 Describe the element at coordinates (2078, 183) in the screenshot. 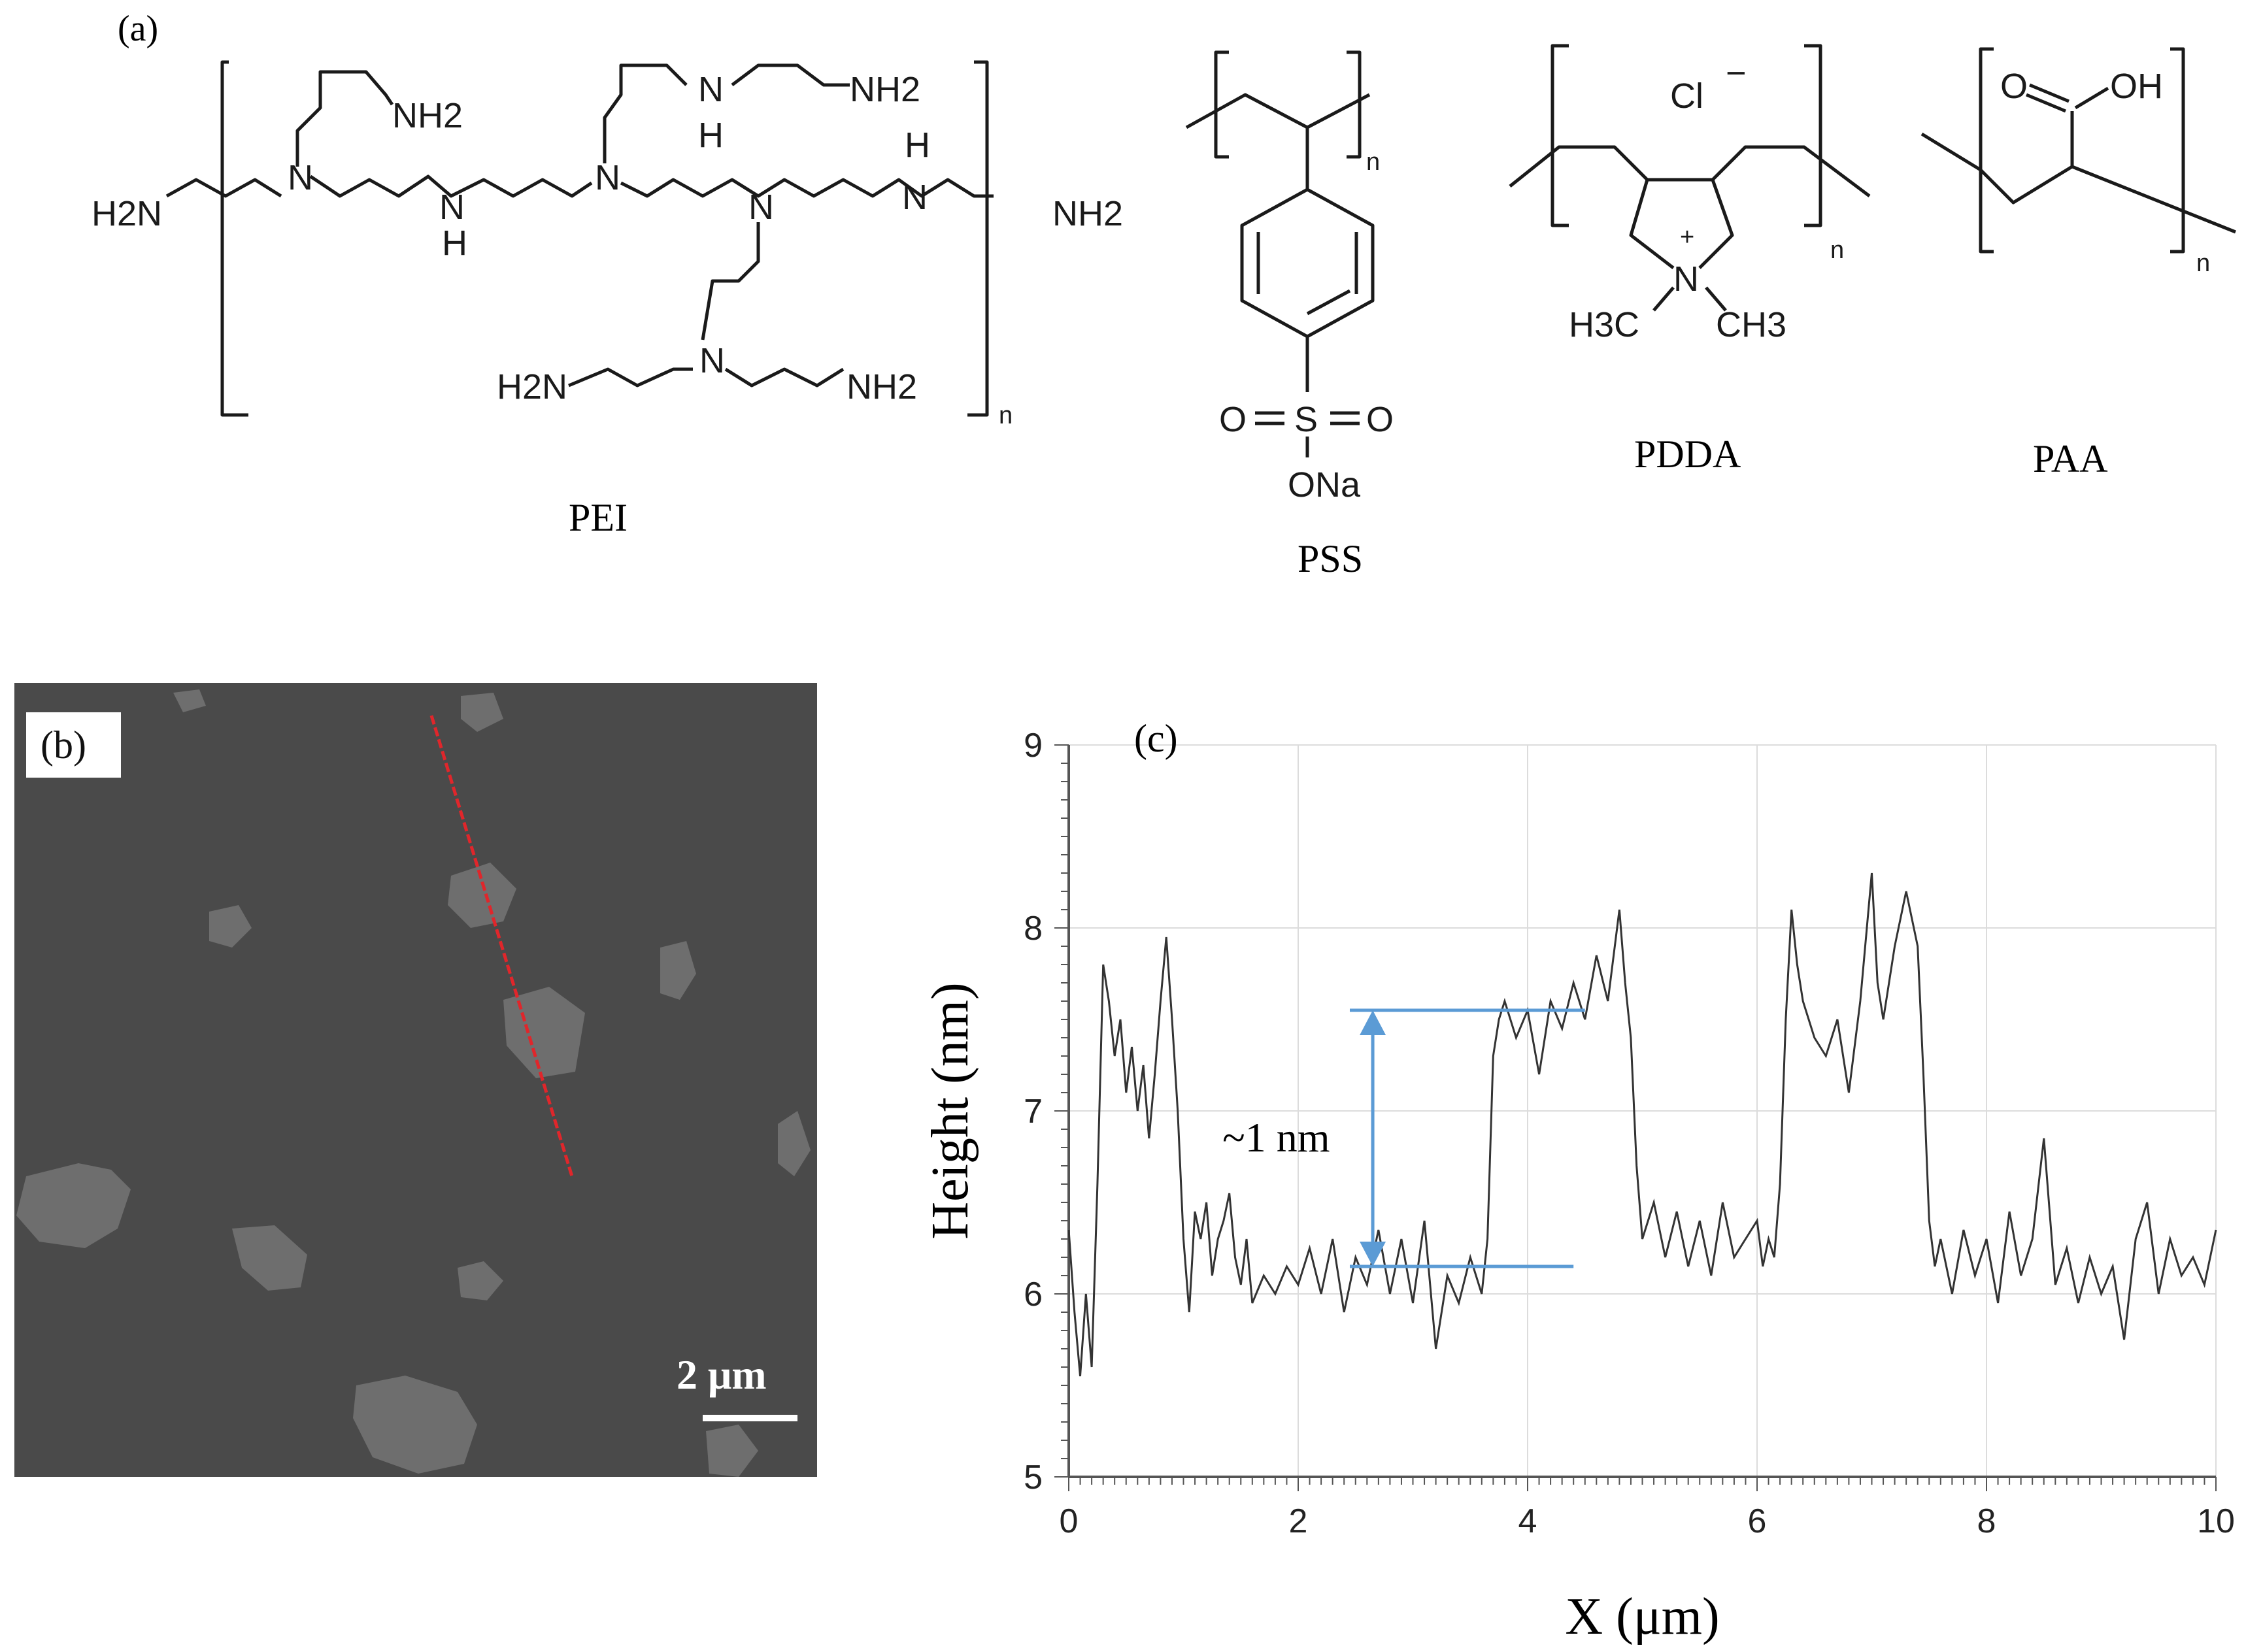

I see `paa-backbone` at that location.